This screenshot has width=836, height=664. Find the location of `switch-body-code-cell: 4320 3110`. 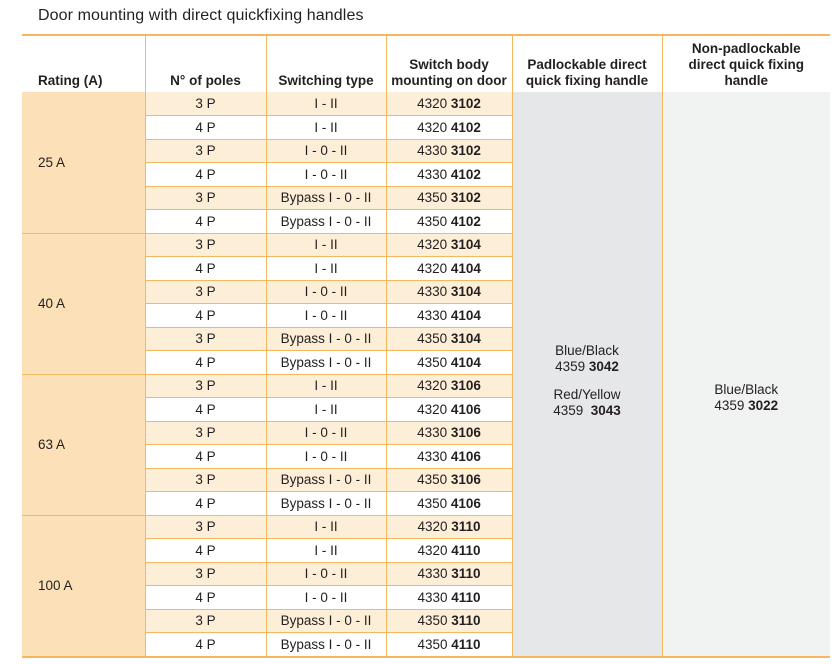

switch-body-code-cell: 4320 3110 is located at coordinates (449, 527).